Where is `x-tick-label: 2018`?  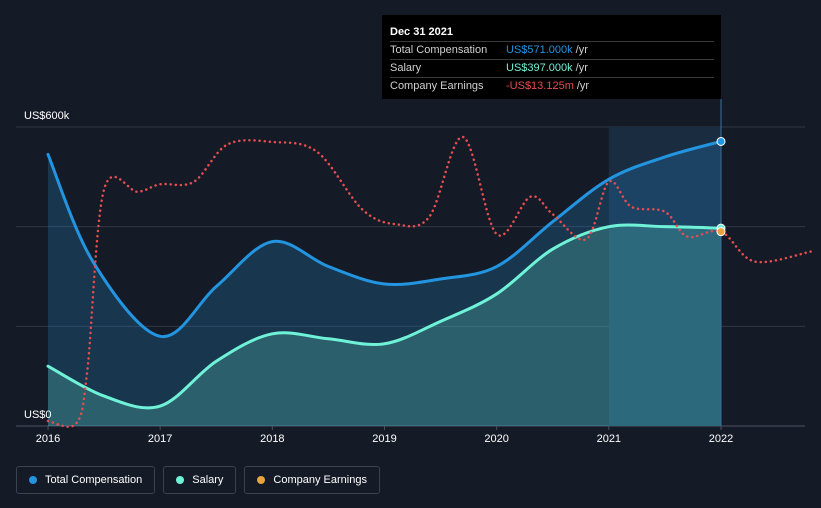
x-tick-label: 2018 is located at coordinates (272, 439).